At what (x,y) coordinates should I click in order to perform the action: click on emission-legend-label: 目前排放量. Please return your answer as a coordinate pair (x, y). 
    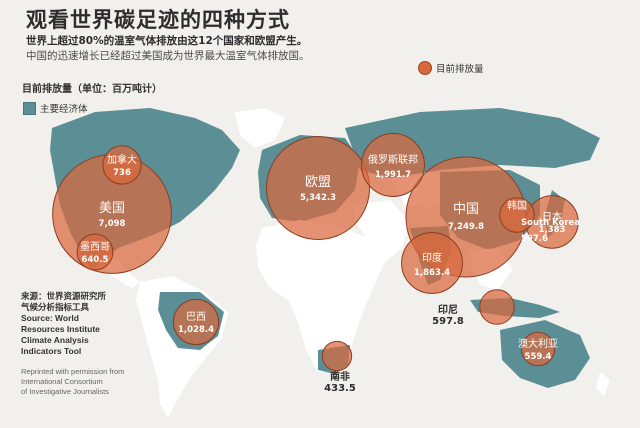
    Looking at the image, I should click on (460, 69).